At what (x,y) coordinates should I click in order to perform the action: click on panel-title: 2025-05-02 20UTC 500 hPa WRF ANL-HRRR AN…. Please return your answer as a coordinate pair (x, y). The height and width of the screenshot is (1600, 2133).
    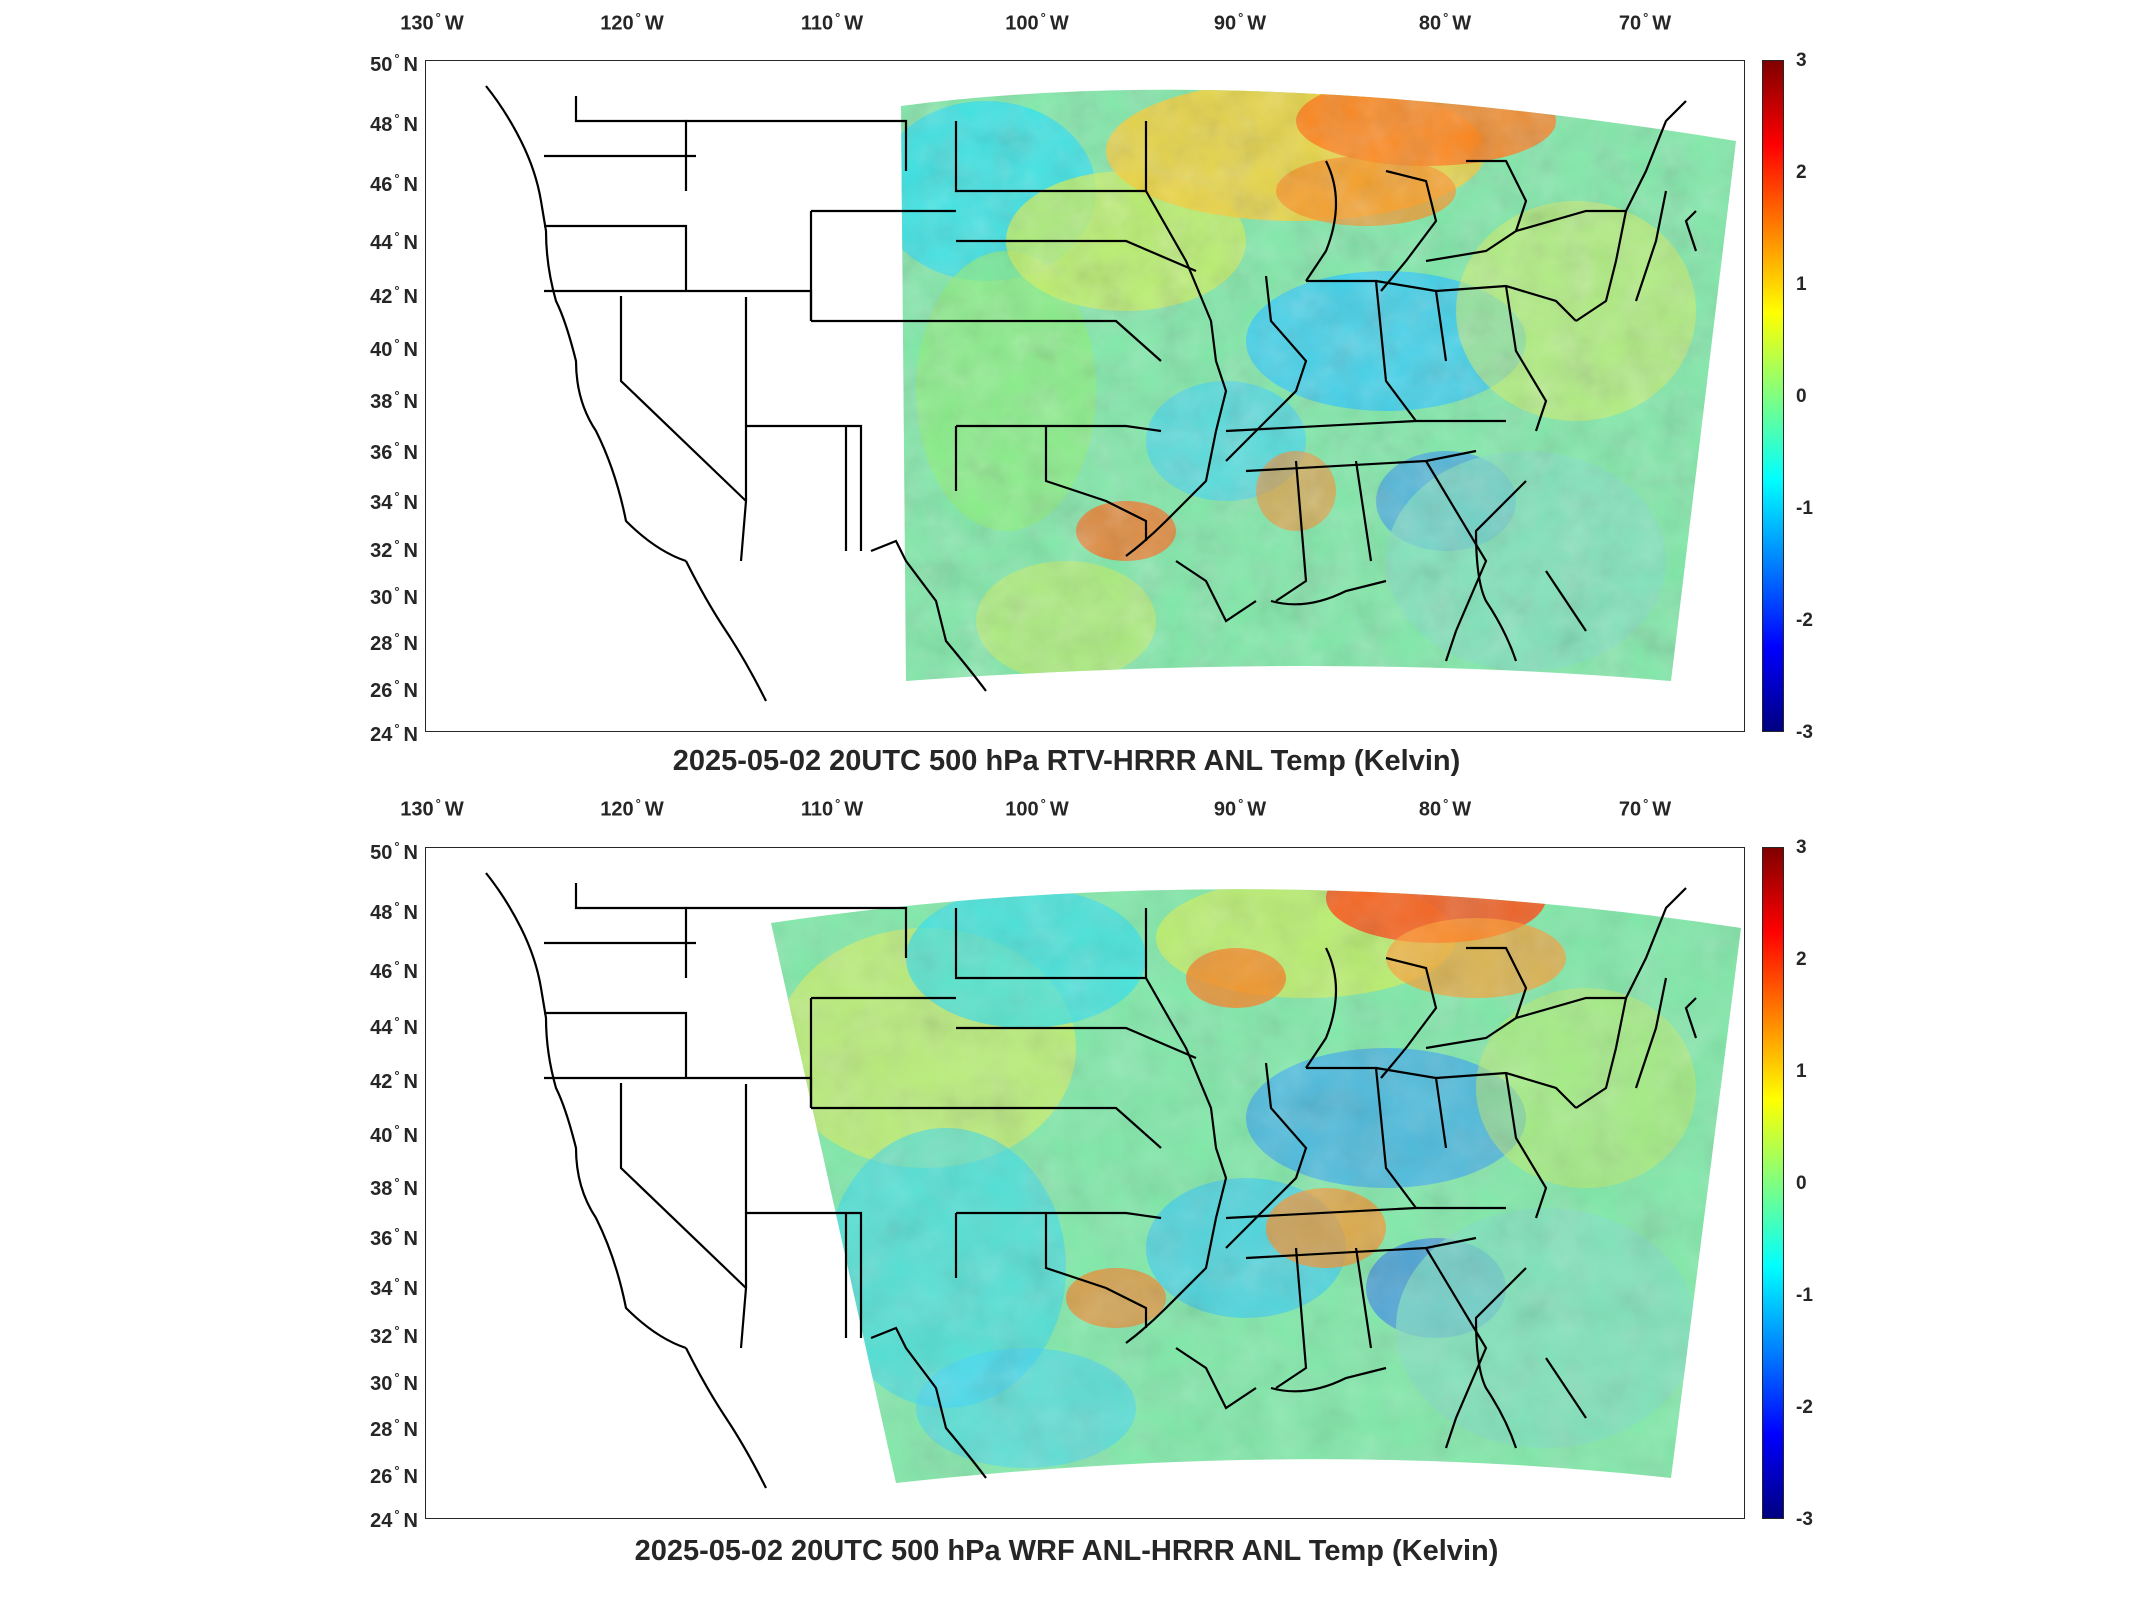
    Looking at the image, I should click on (1066, 1551).